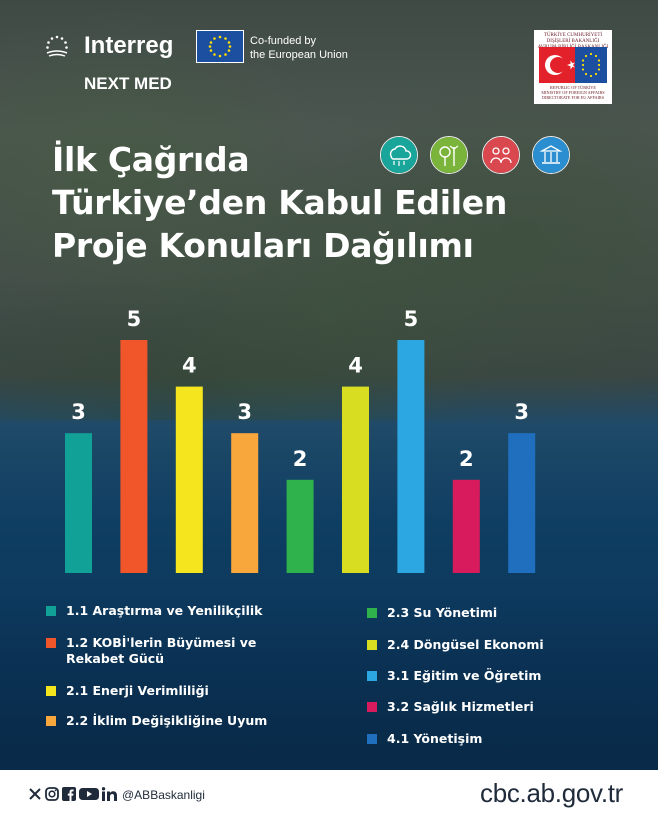 The image size is (658, 818). I want to click on legend-label: 2.4 Döngüsel Ekonomi, so click(465, 645).